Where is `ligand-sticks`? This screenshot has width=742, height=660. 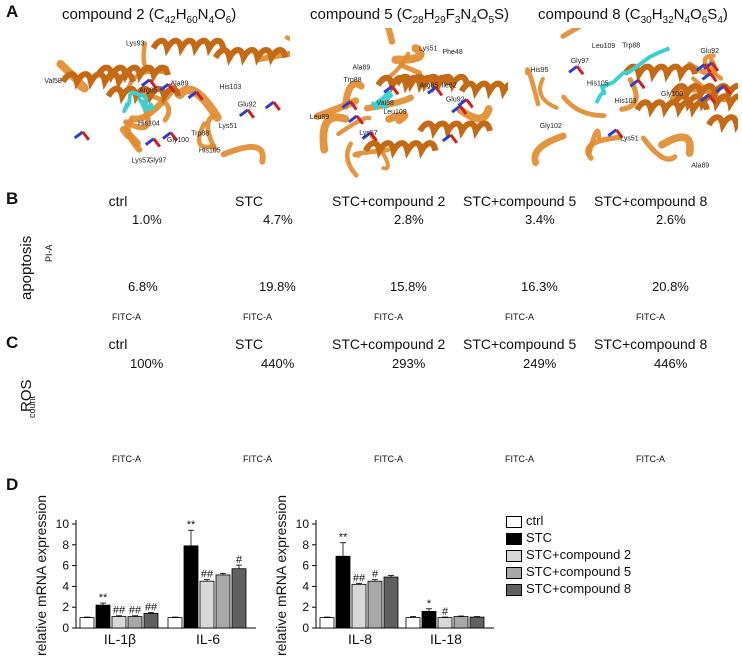
ligand-sticks is located at coordinates (381, 100).